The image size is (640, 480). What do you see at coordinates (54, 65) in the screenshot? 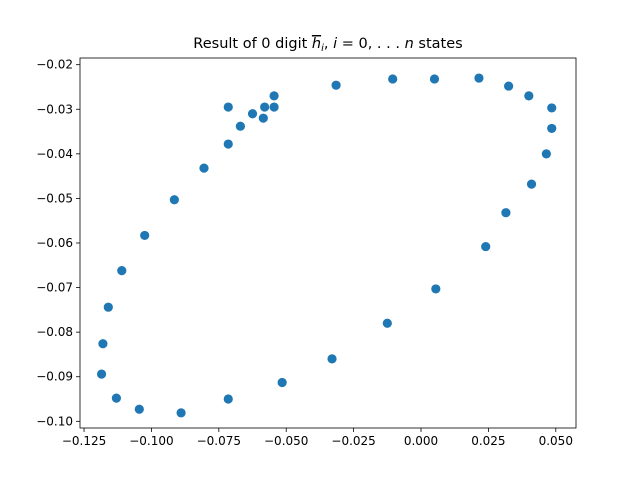
I see `y-tick-label-0: −0.02` at bounding box center [54, 65].